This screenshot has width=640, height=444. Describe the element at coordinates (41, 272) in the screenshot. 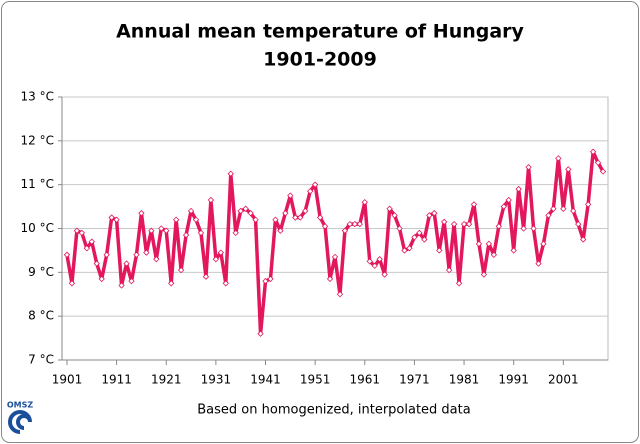

I see `y-tick-label: 9 °C` at that location.